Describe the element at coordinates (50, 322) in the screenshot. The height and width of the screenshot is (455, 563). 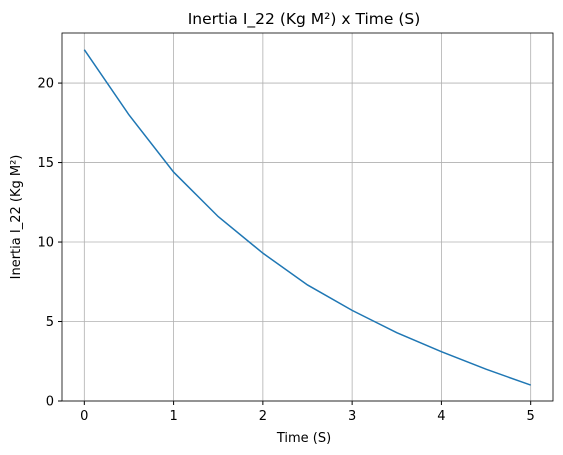
I see `y-tick-label: 5` at that location.